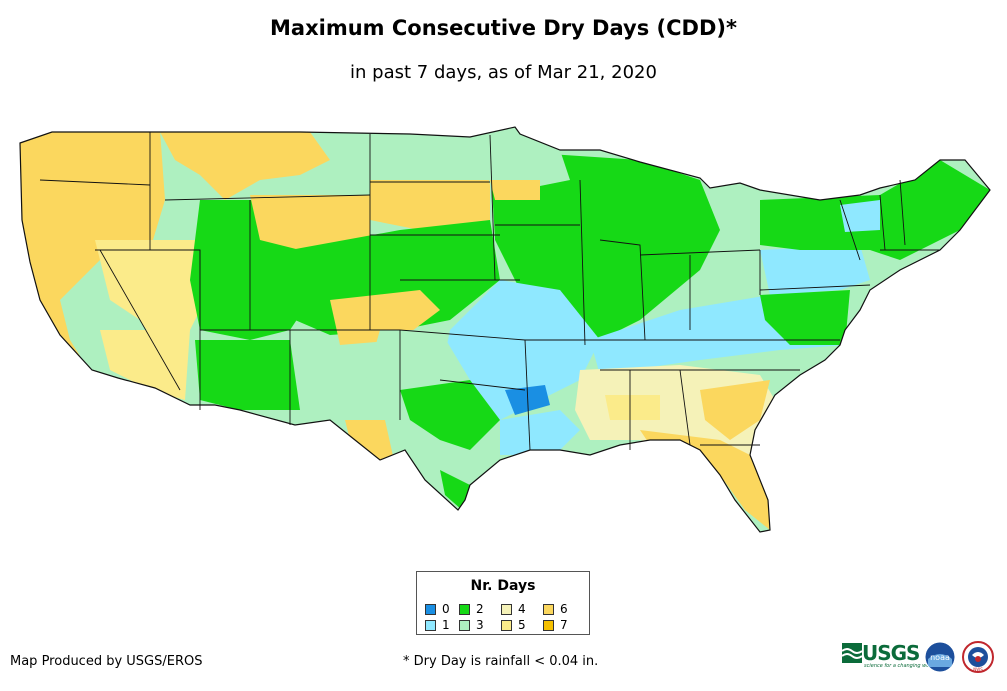 The width and height of the screenshot is (1007, 691). What do you see at coordinates (522, 625) in the screenshot?
I see `legend-label: 5` at bounding box center [522, 625].